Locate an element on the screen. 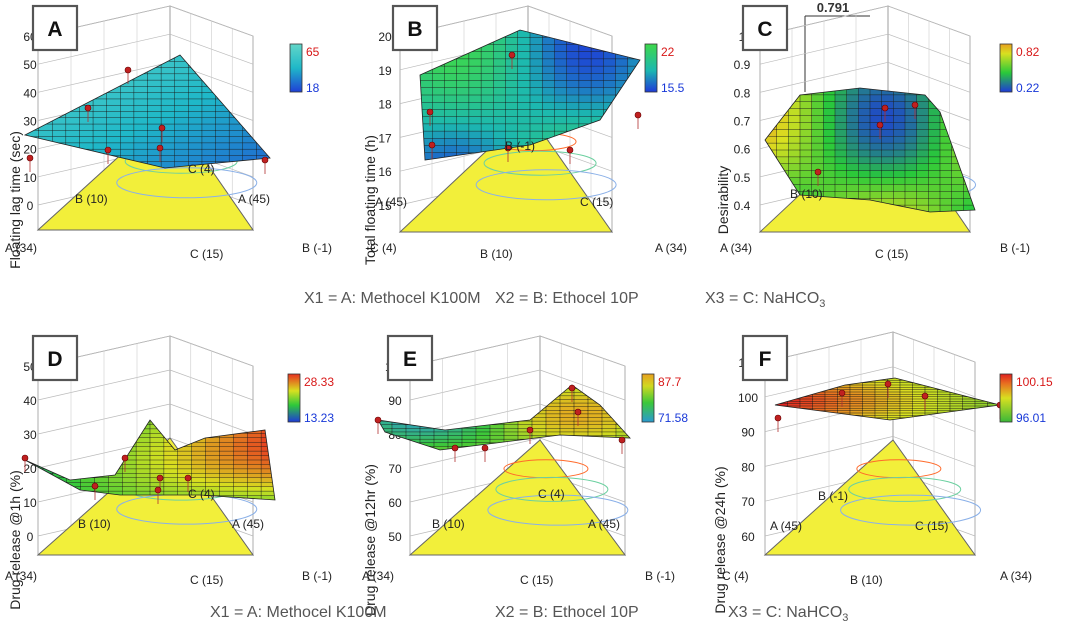 Image resolution: width=1065 pixels, height=629 pixels. z-axis-title: Total floating time (h) is located at coordinates (370, 200).